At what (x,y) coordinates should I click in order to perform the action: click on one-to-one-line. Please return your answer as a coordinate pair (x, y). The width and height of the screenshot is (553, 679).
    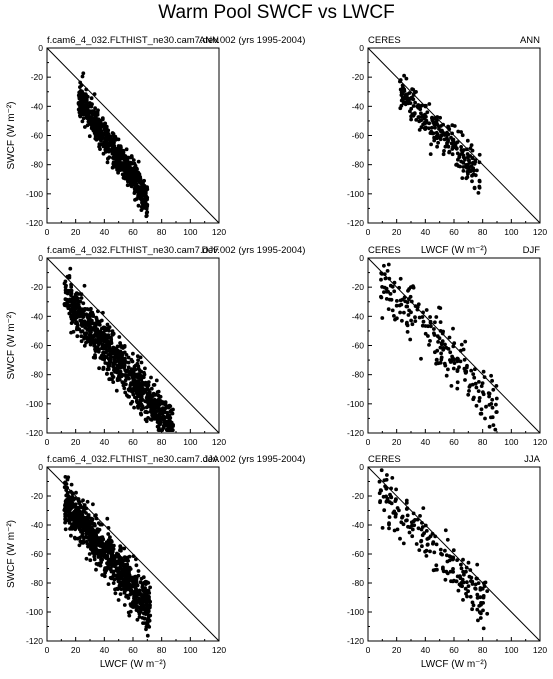
    Looking at the image, I should click on (133, 135).